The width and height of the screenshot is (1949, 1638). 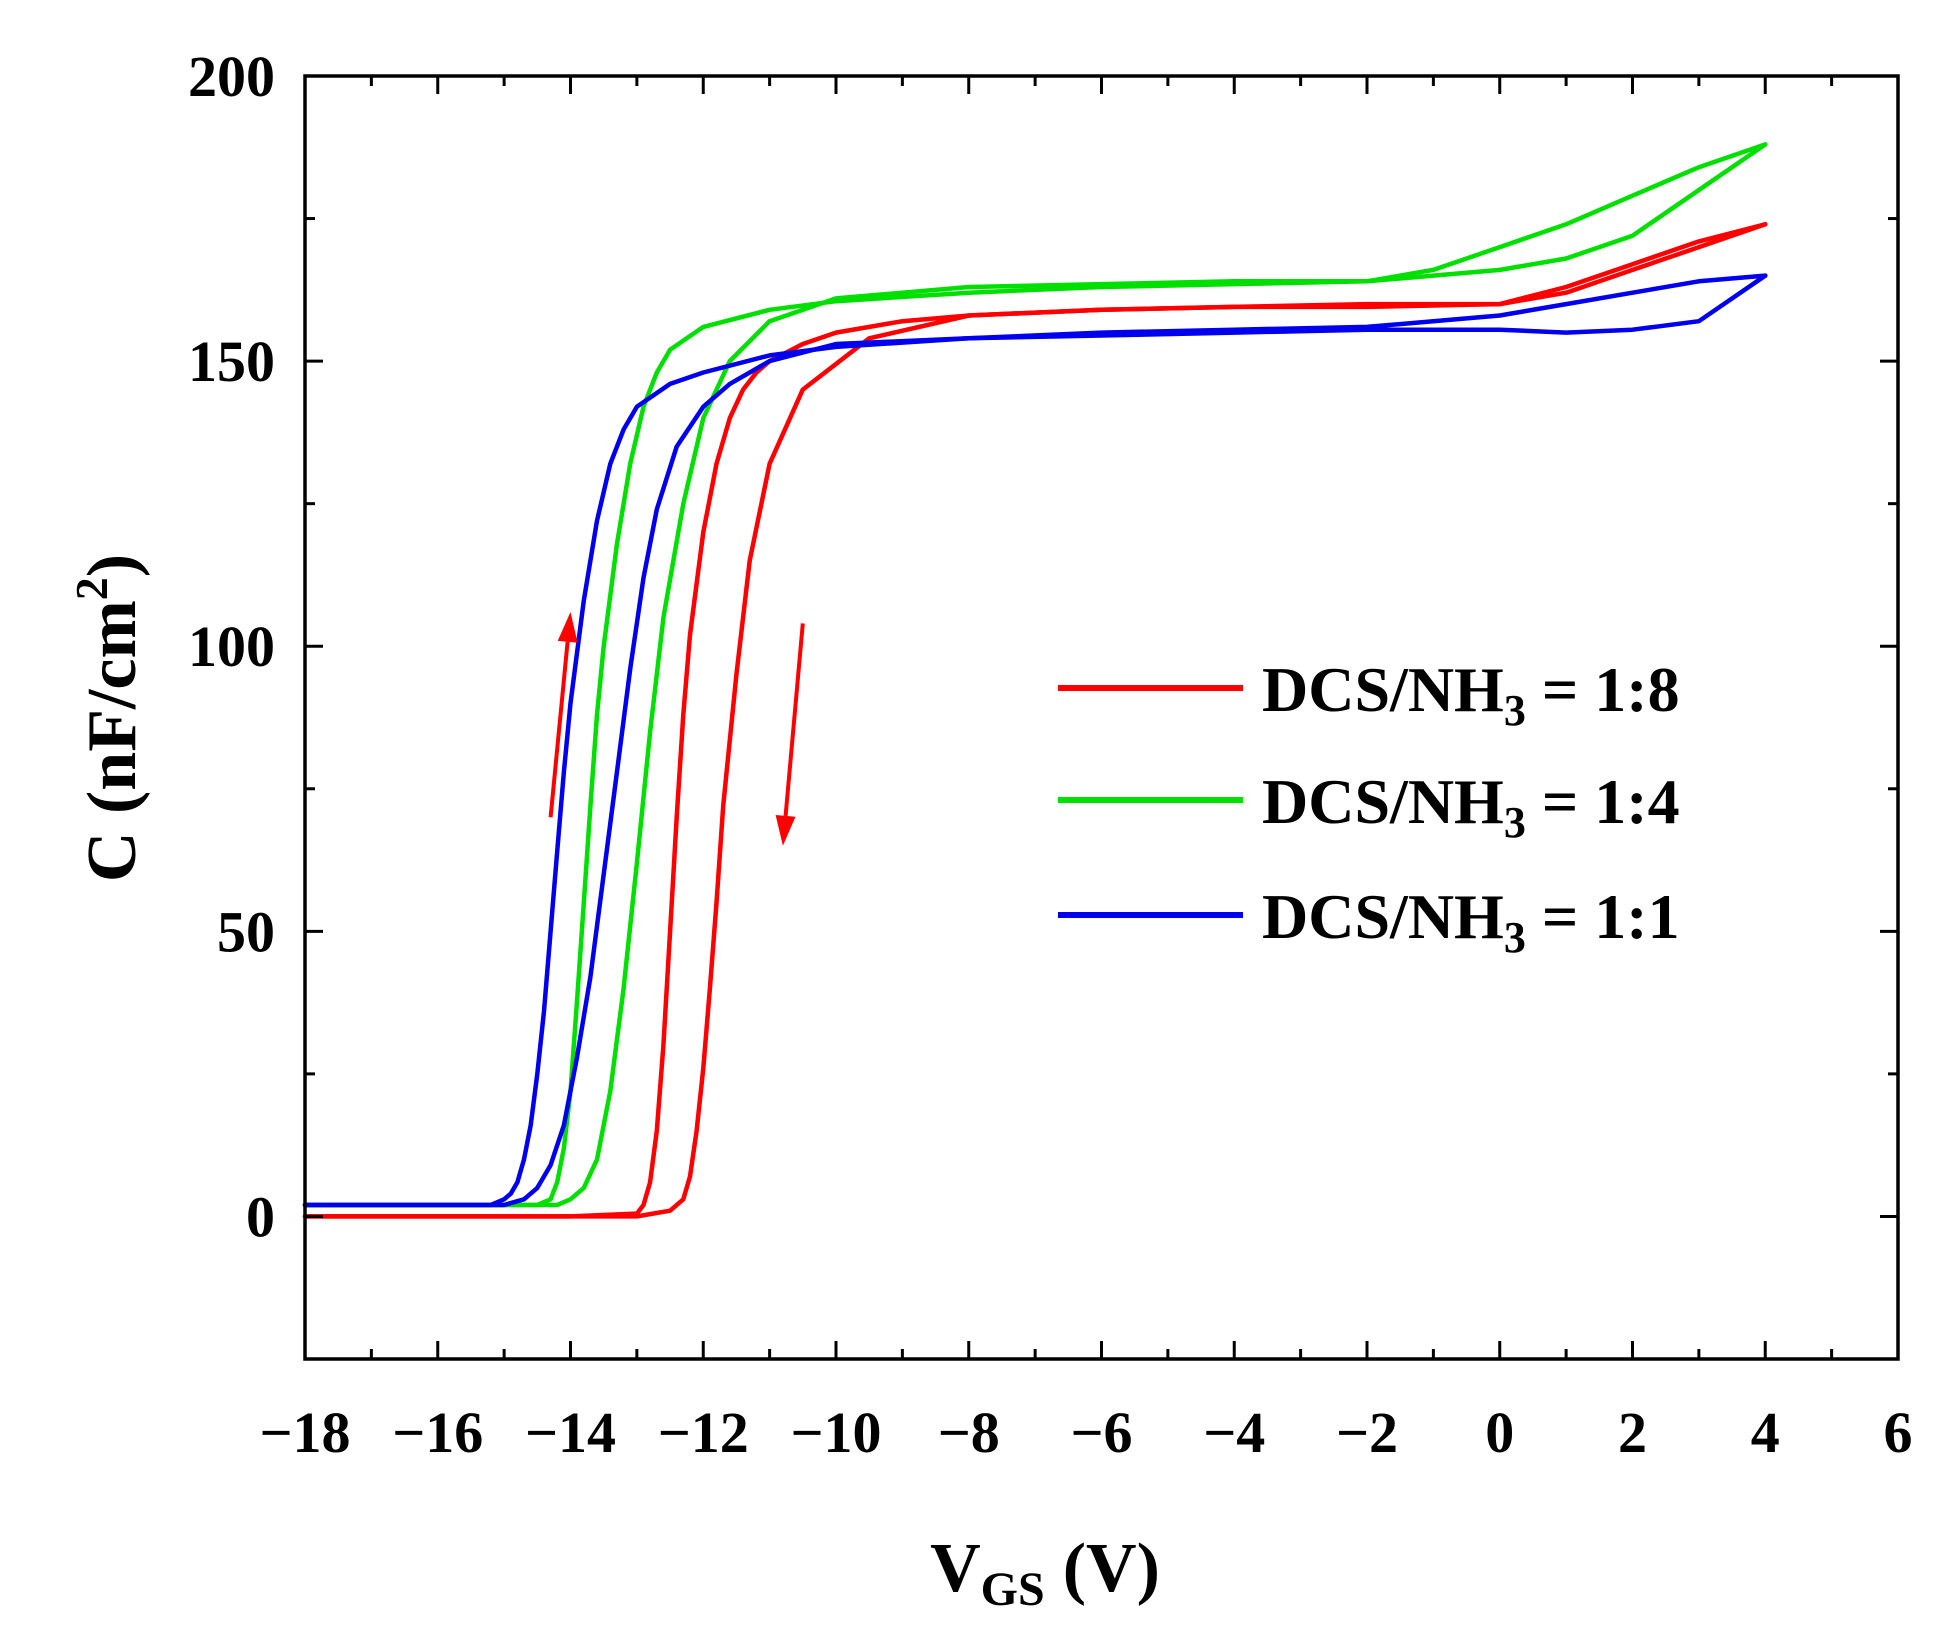 I want to click on sweep-arrow-up, so click(x=563, y=715).